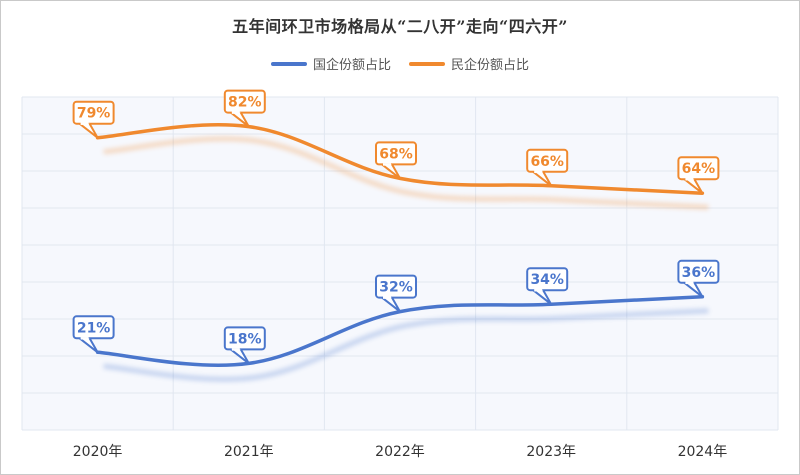  I want to click on legend-label-state: 国企份额占比, so click(351, 65).